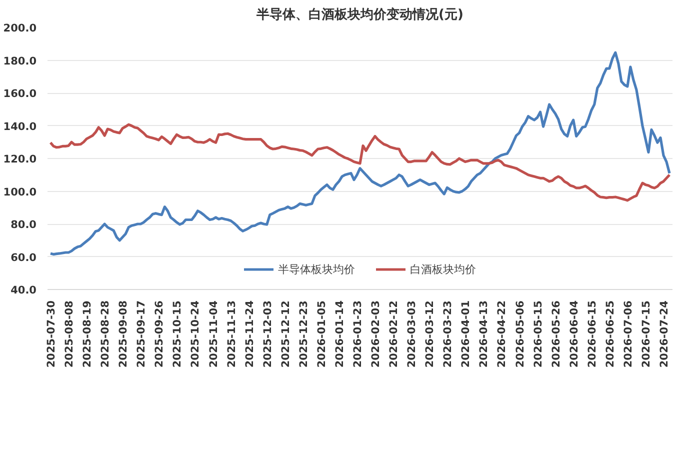 The height and width of the screenshot is (452, 692). Describe the element at coordinates (20, 28) in the screenshot. I see `y-tick-label: 200.0` at that location.